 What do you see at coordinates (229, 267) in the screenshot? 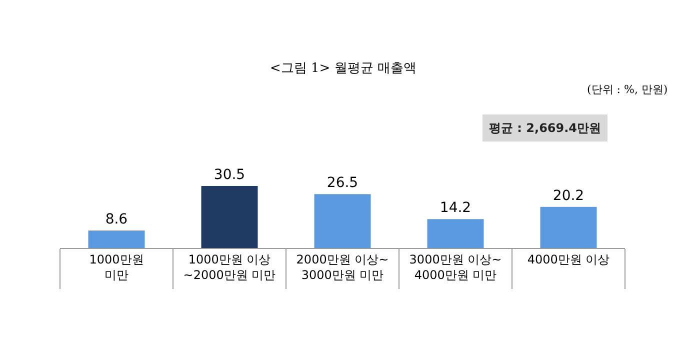
I see `x-tick-label: 1000만원 이상 ~2000만원 미만` at bounding box center [229, 267].